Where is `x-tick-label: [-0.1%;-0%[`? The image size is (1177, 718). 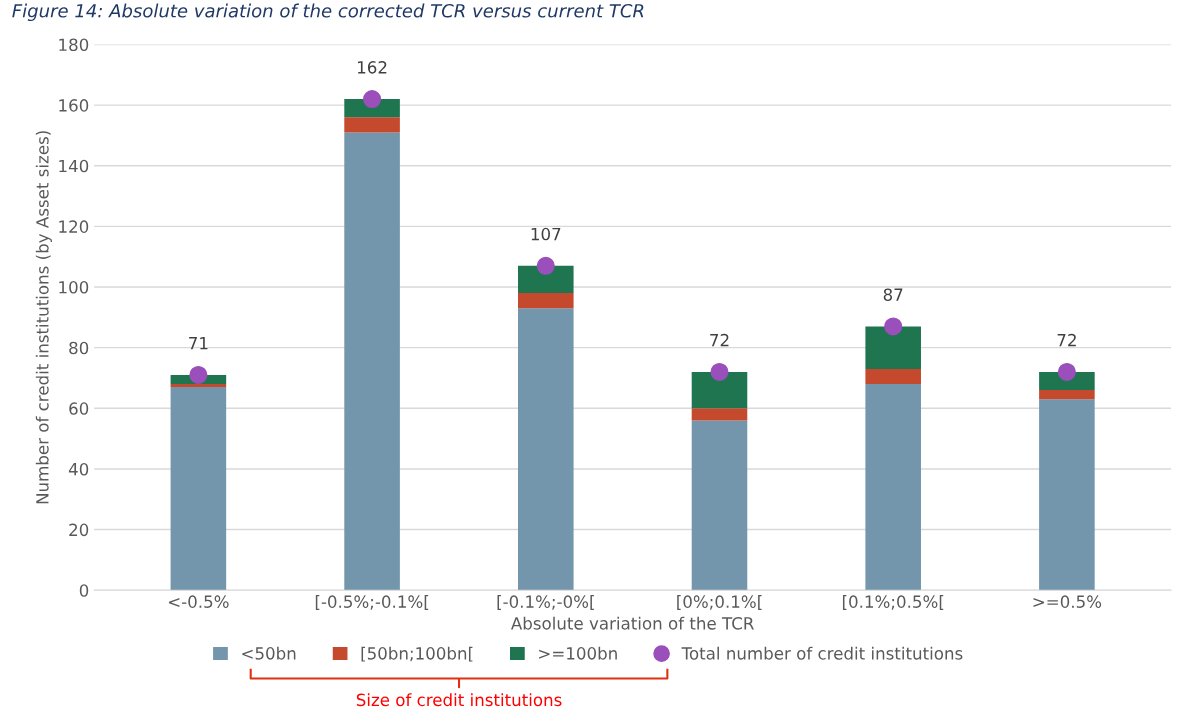 x-tick-label: [-0.1%;-0%[ is located at coordinates (545, 602).